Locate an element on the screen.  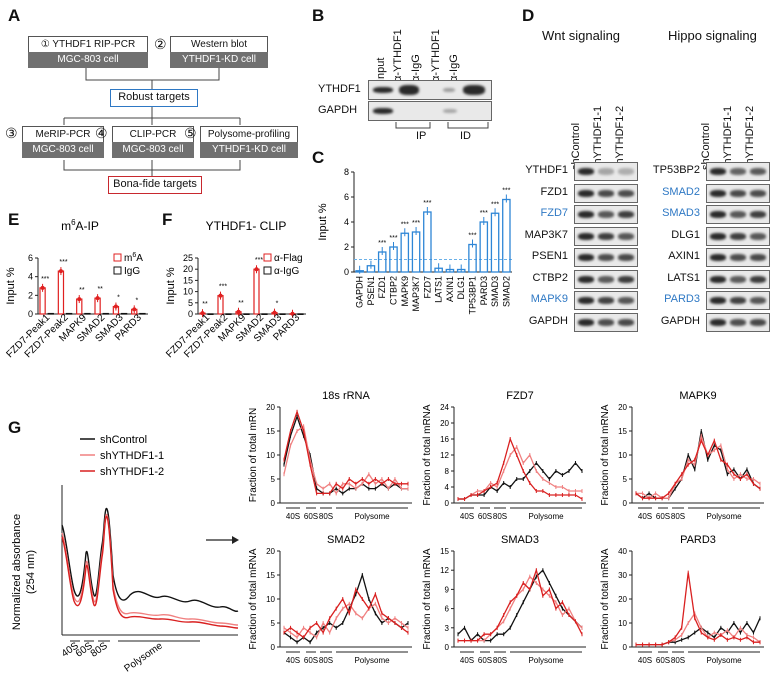
profile-ytick-label: 4 is located at coordinates (447, 487).